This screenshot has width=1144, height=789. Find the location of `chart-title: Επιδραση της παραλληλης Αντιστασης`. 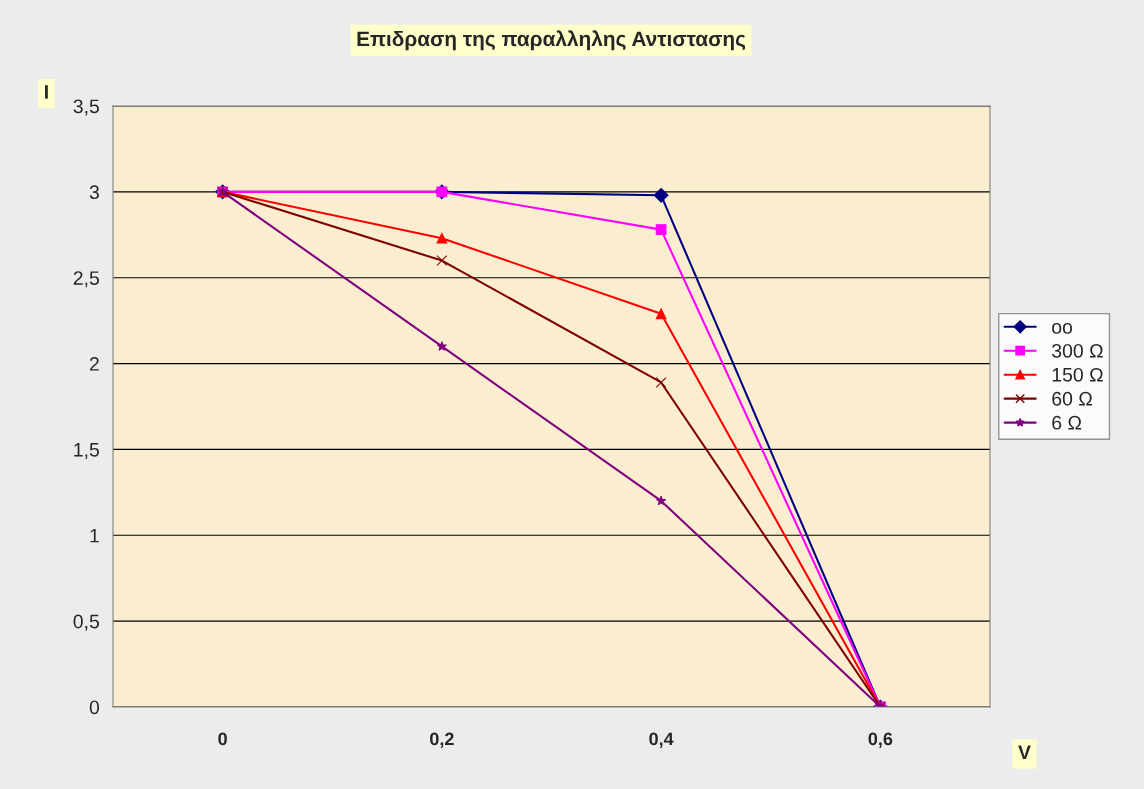

chart-title: Επιδραση της παραλληλης Αντιστασης is located at coordinates (551, 40).